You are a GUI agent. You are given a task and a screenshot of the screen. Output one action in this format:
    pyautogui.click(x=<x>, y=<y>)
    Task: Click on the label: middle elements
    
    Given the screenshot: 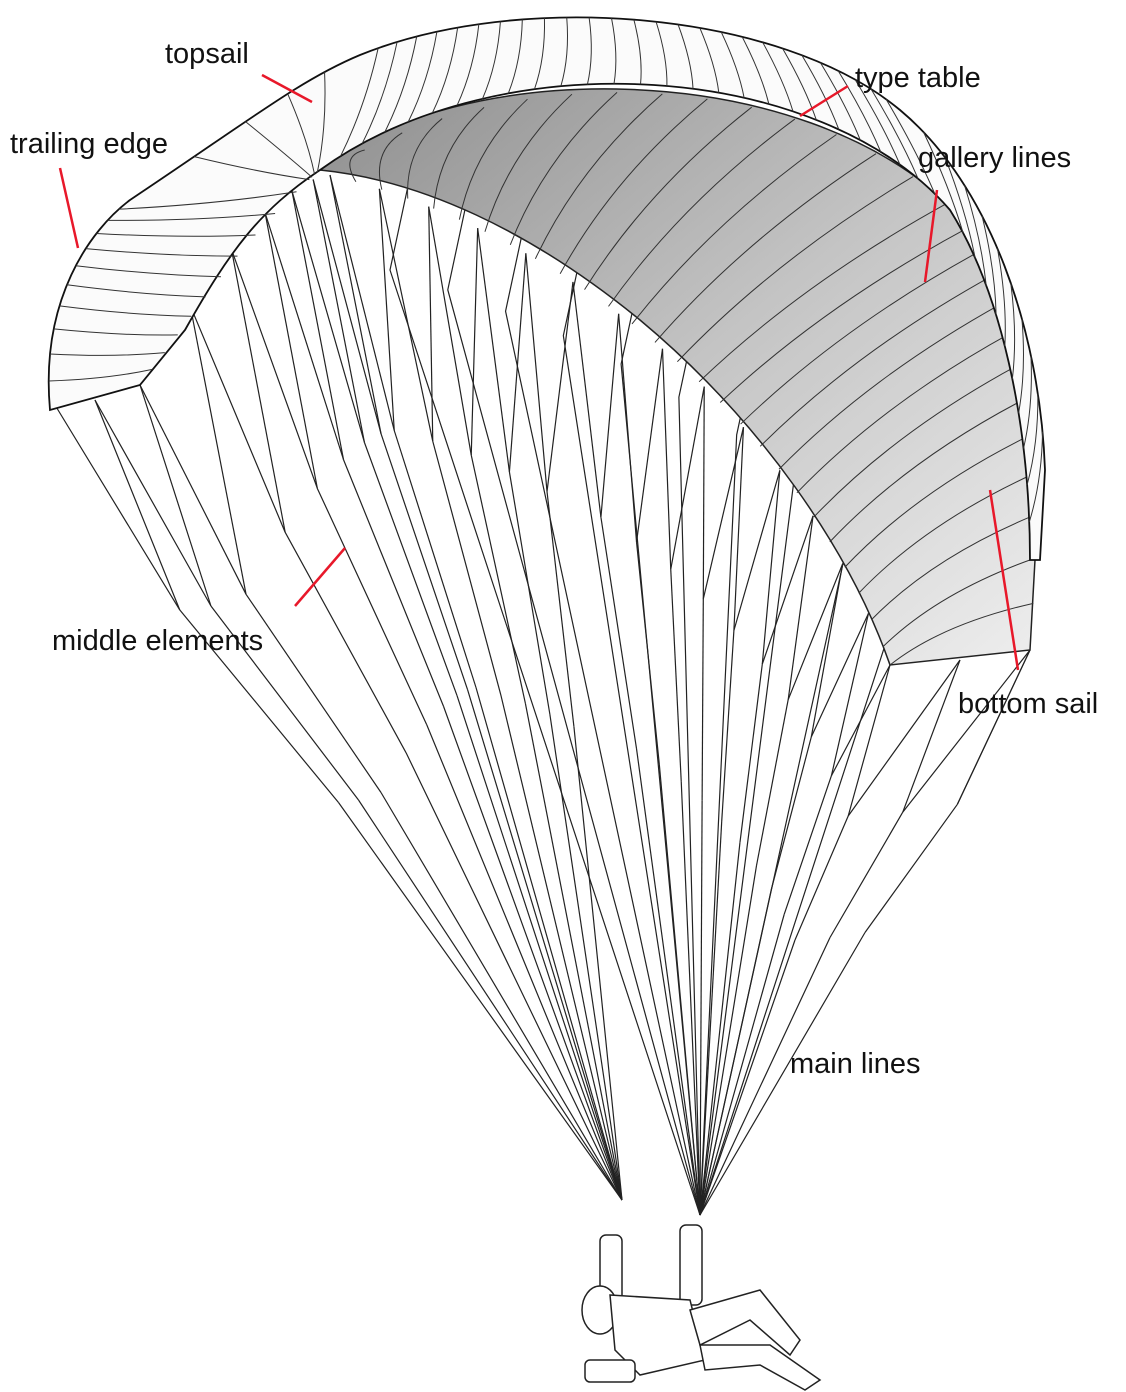 What is the action you would take?
    pyautogui.click(x=157, y=641)
    